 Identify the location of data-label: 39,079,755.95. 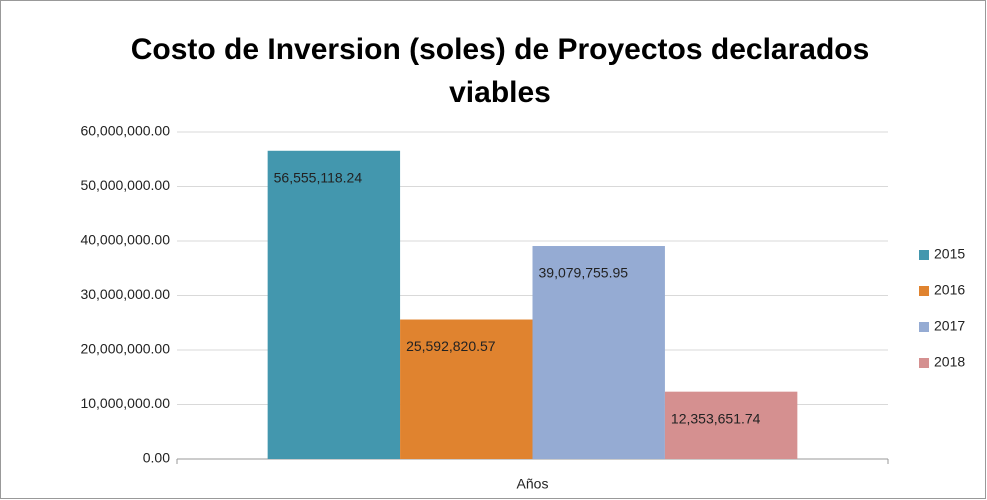
(584, 273).